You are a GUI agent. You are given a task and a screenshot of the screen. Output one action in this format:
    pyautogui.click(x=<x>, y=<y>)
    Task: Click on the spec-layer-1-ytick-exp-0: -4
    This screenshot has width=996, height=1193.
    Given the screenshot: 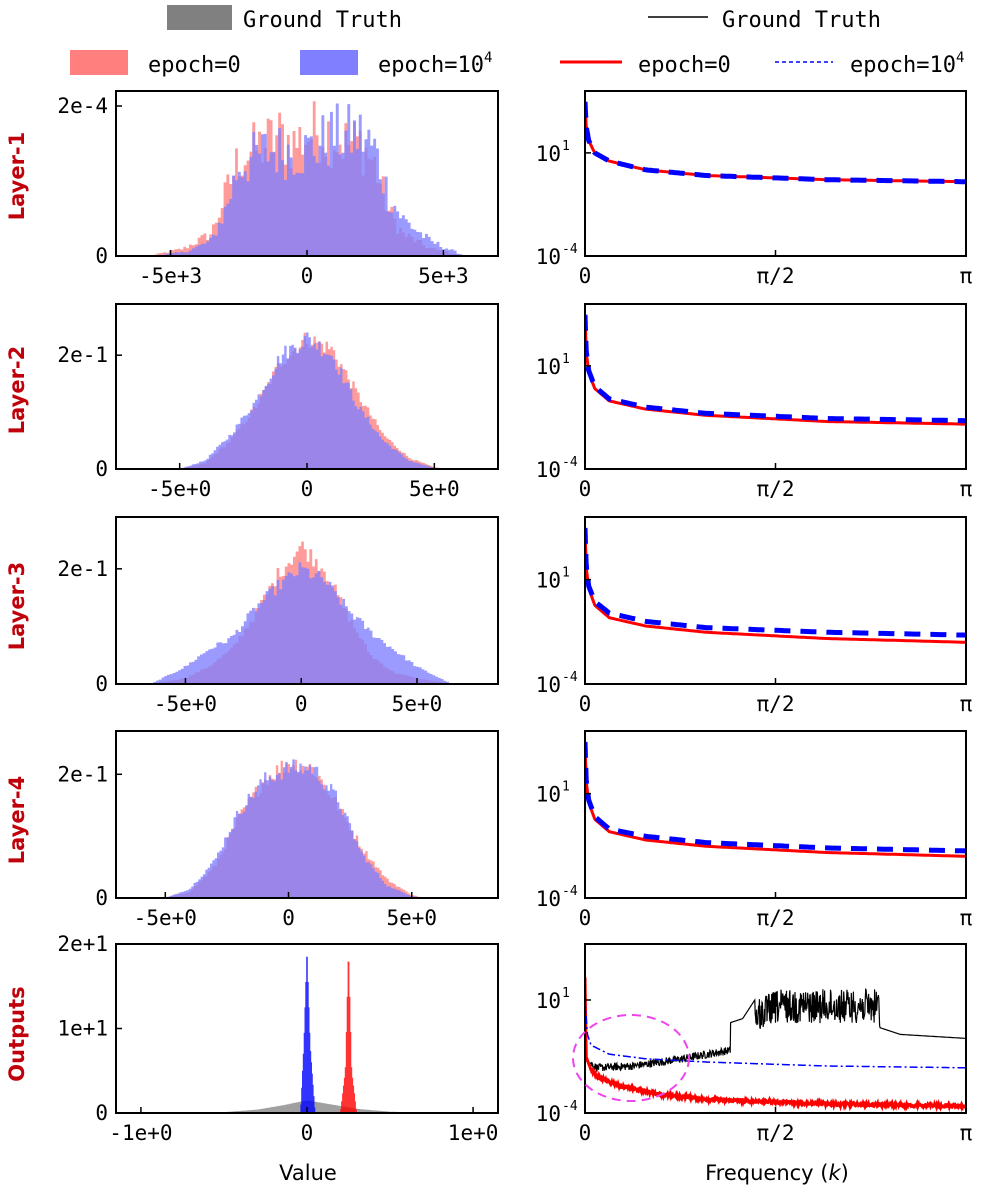 What is the action you would take?
    pyautogui.click(x=570, y=249)
    